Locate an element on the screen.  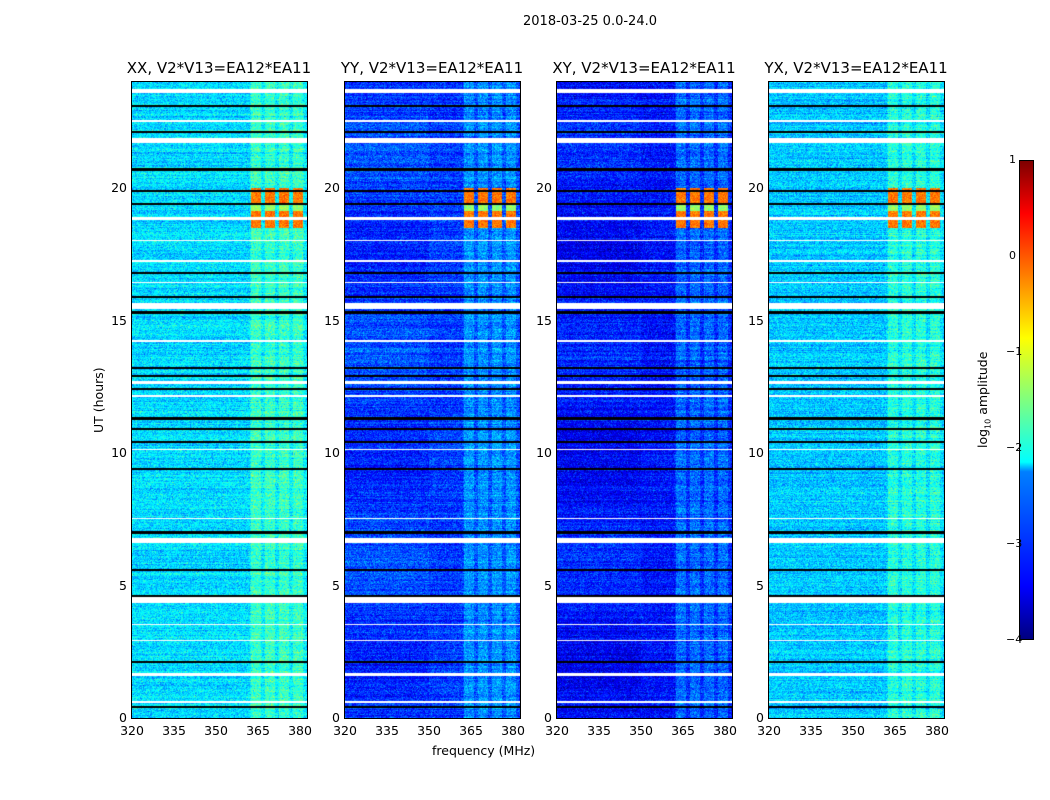
panel-title-2: XY, V2*V13=EA12*EA11 is located at coordinates (644, 68).